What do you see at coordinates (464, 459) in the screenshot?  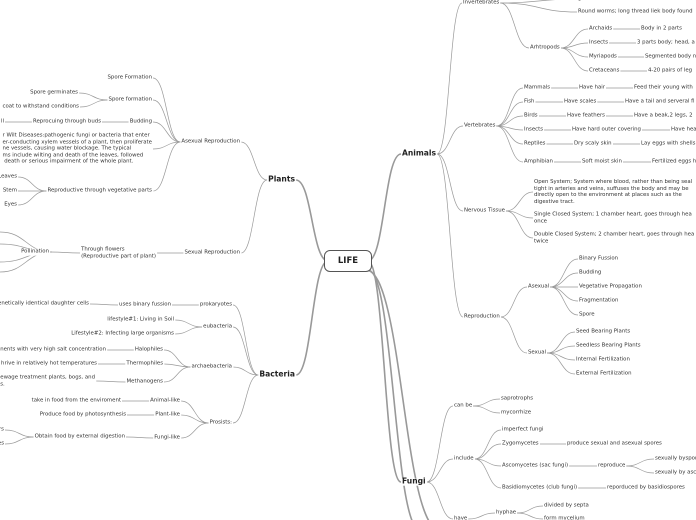 I see `node-fungi-include: include` at bounding box center [464, 459].